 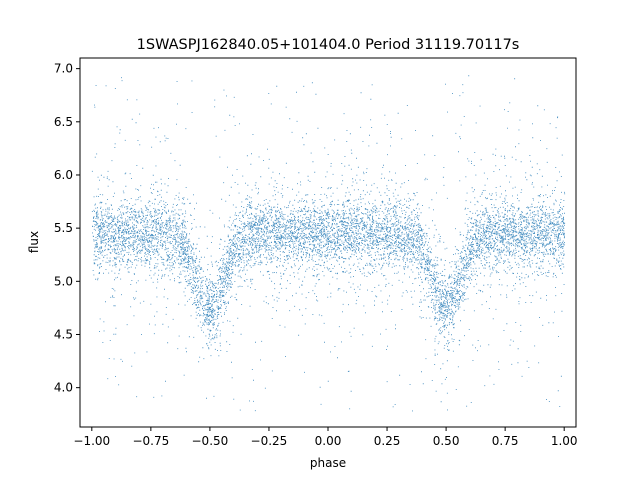 I want to click on x-tick-label: −0.25, so click(x=269, y=441).